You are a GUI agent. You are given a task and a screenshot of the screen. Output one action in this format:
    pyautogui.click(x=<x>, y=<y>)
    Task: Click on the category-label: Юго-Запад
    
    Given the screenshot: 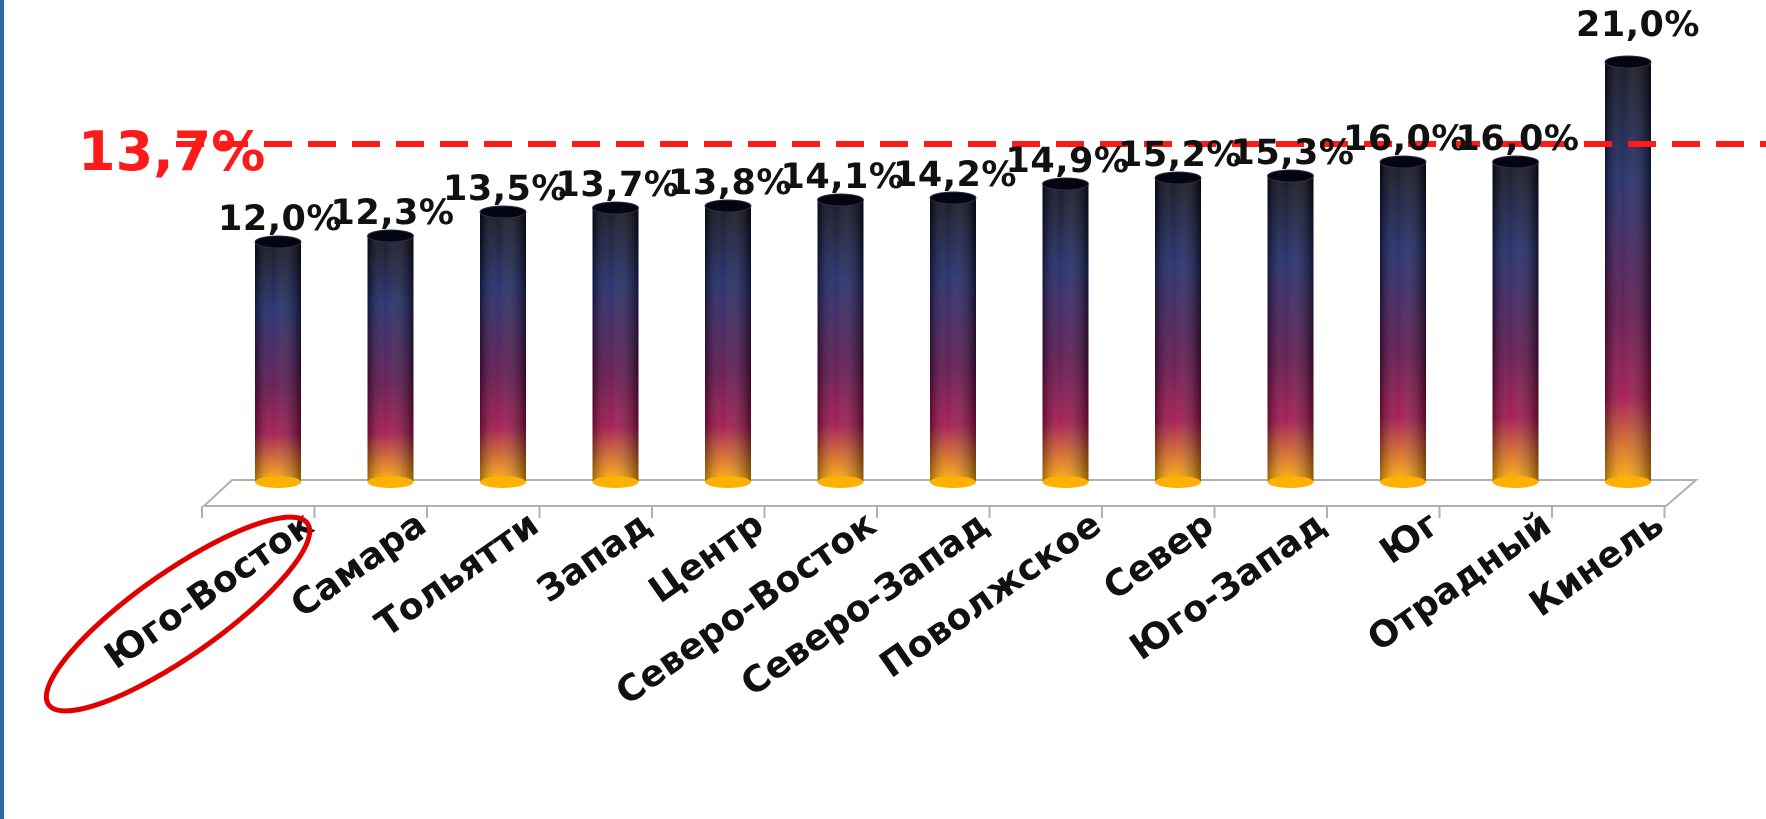 What is the action you would take?
    pyautogui.click(x=1228, y=586)
    